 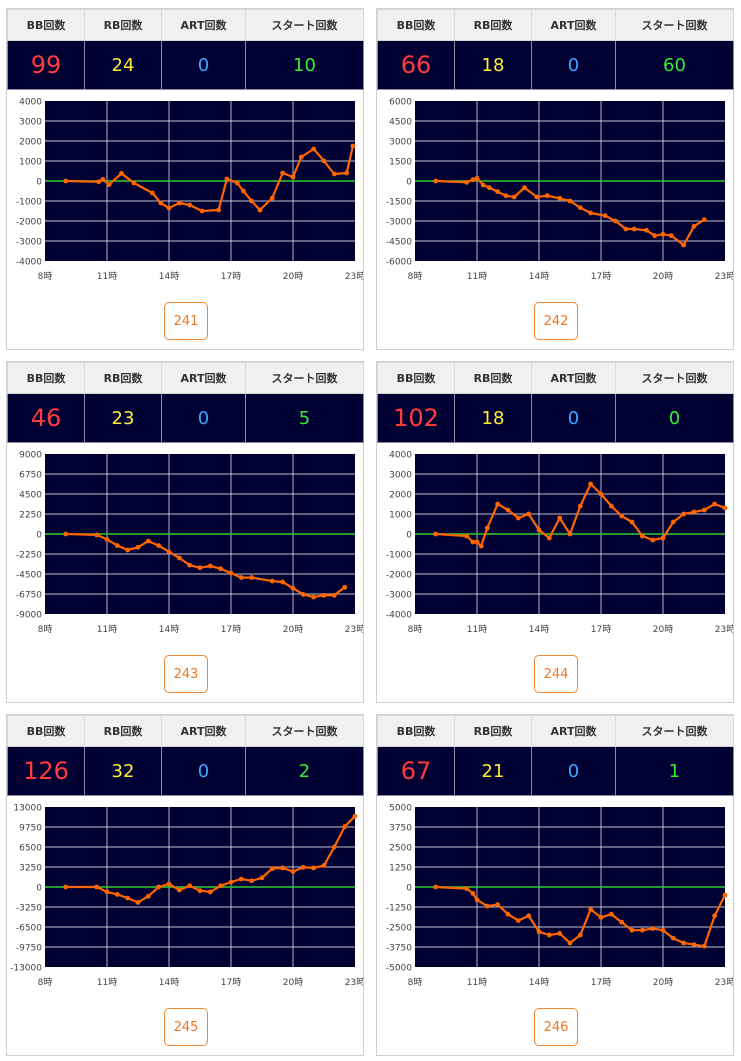 I want to click on machine-number-button: 242, so click(x=556, y=321).